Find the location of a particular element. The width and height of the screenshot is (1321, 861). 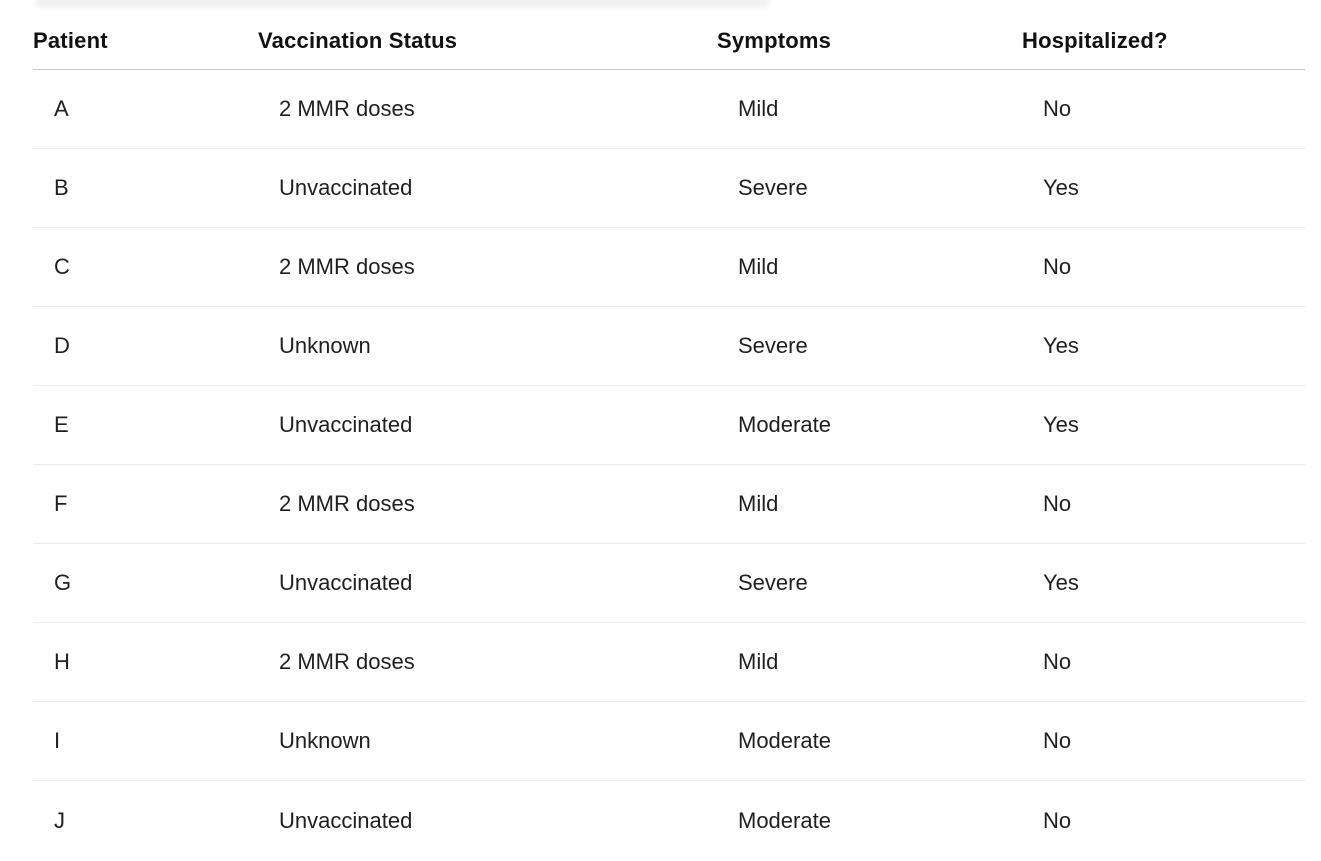

cell-patient: D is located at coordinates (62, 345).